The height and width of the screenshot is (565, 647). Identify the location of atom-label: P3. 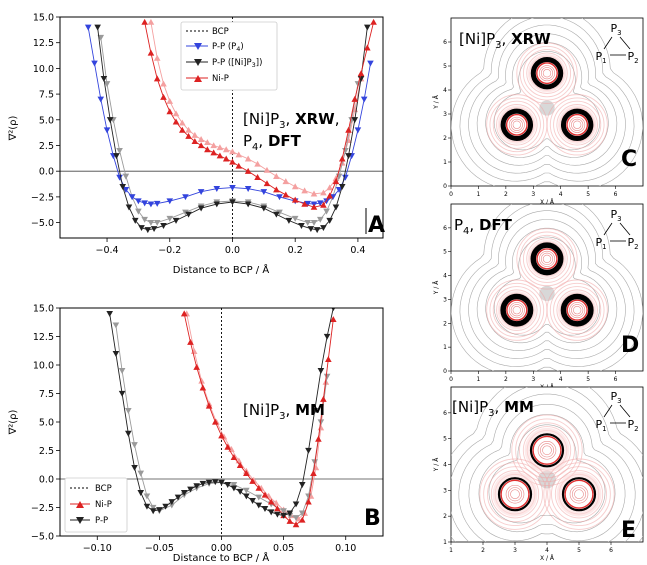
(615, 29).